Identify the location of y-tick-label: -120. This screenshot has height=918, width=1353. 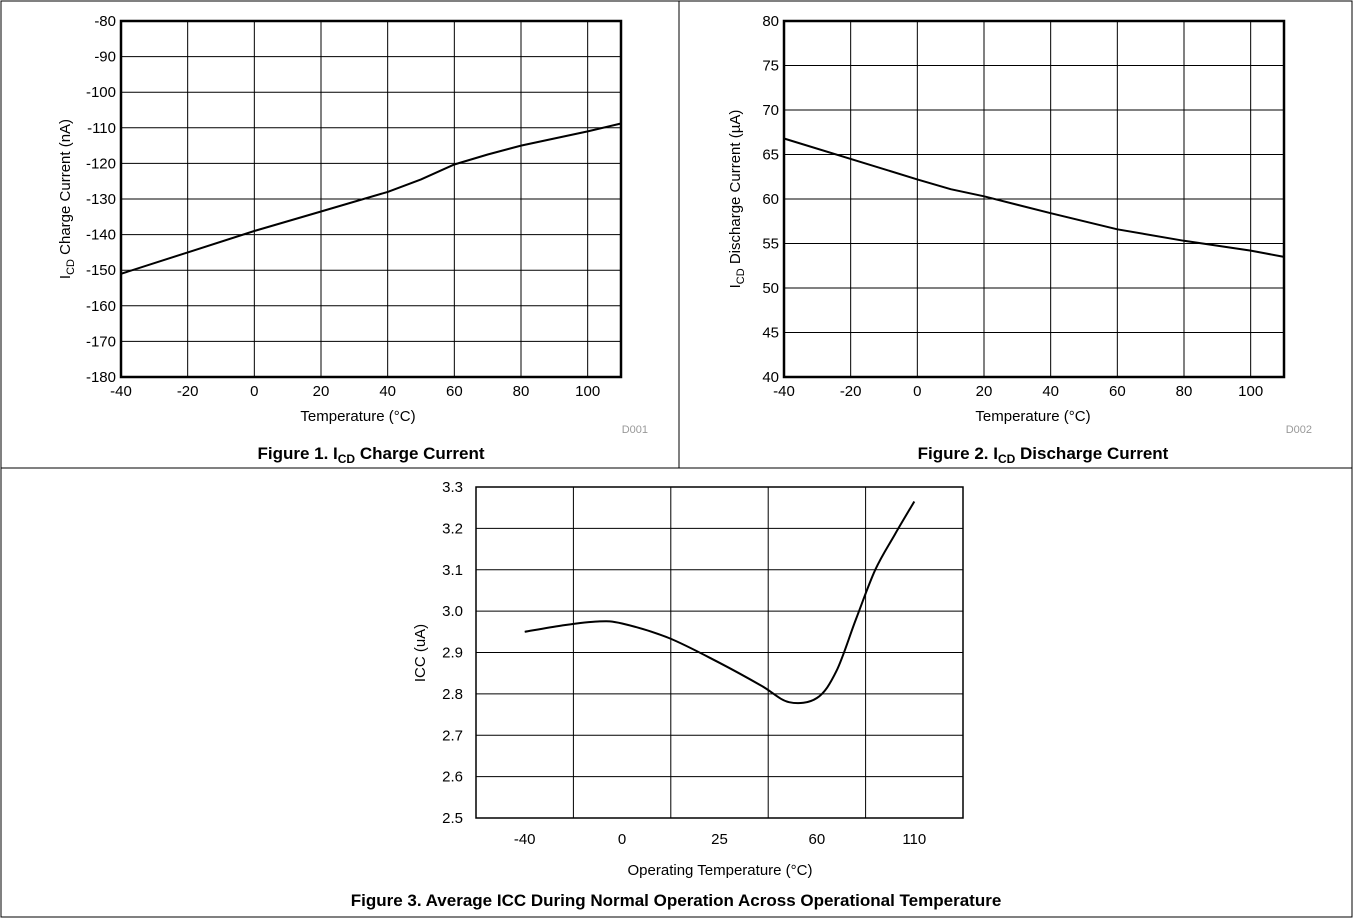
(101, 163).